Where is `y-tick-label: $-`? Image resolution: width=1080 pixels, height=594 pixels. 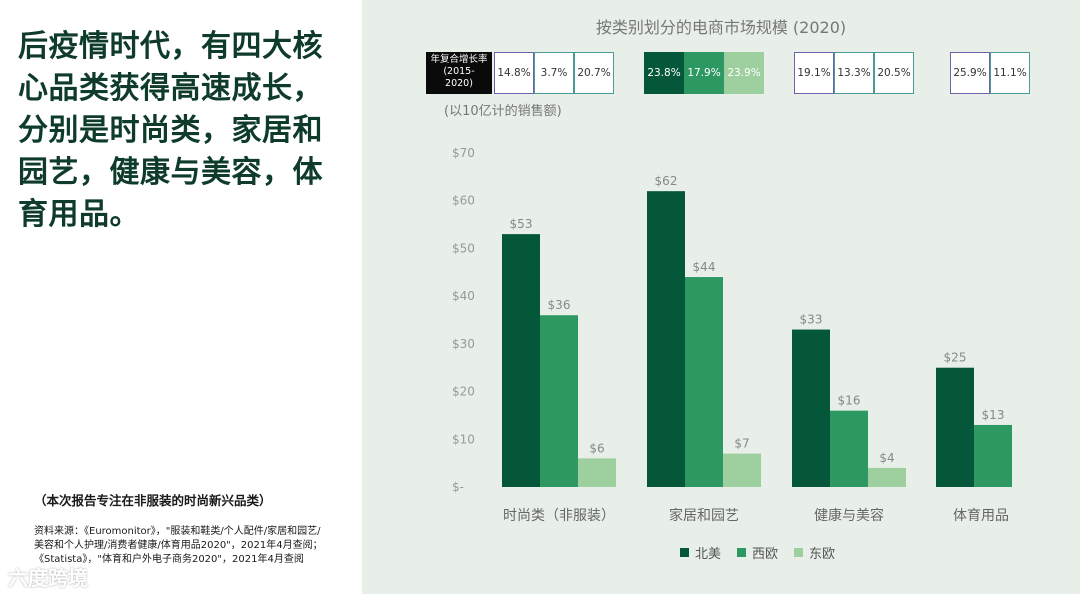
y-tick-label: $- is located at coordinates (458, 487).